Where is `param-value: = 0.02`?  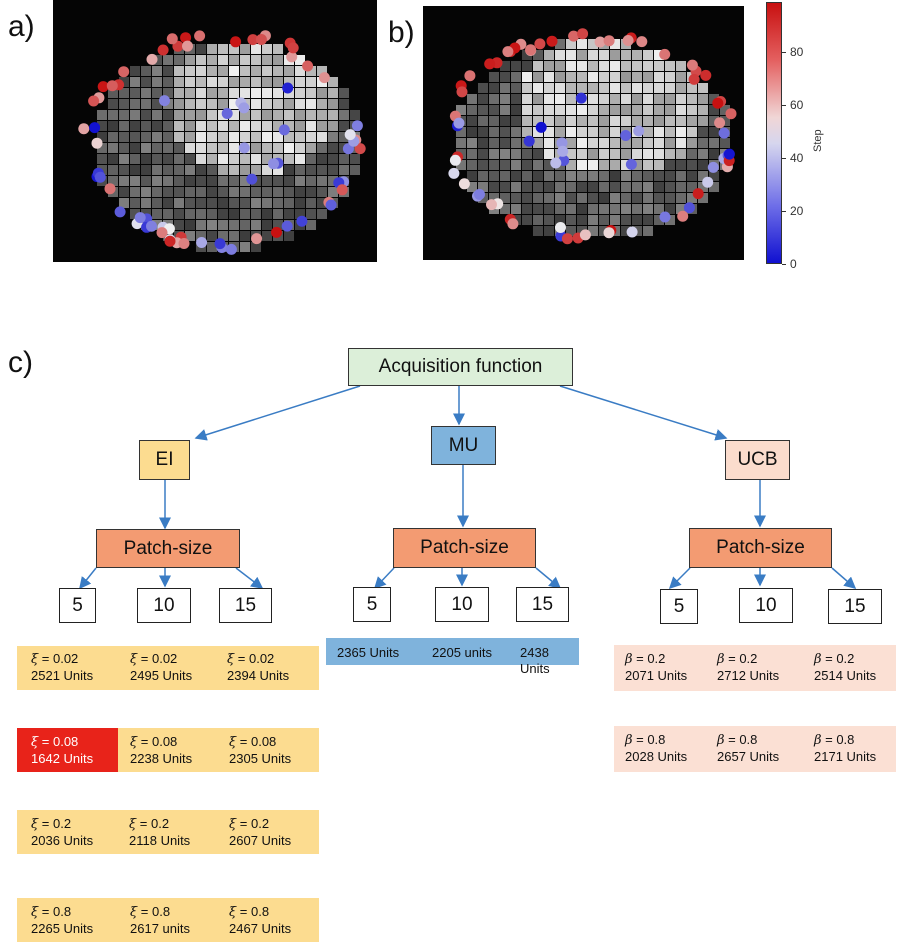 param-value: = 0.02 is located at coordinates (157, 658).